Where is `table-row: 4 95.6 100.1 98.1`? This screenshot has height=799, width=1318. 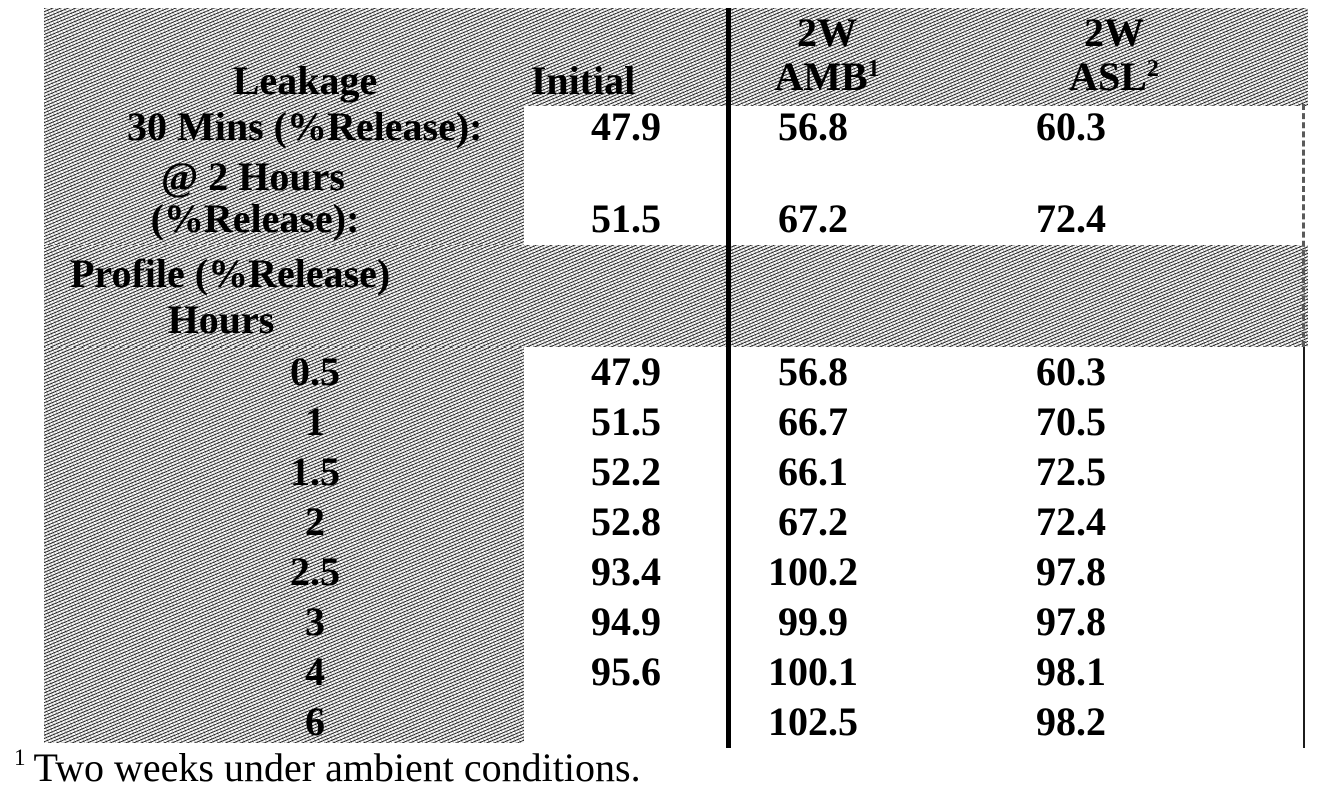
table-row: 4 95.6 100.1 98.1 is located at coordinates (676, 672).